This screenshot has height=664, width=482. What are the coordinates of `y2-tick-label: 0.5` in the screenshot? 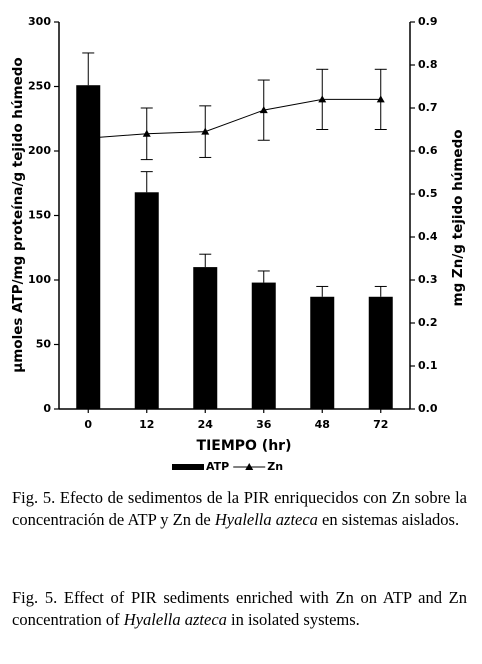 It's located at (428, 193).